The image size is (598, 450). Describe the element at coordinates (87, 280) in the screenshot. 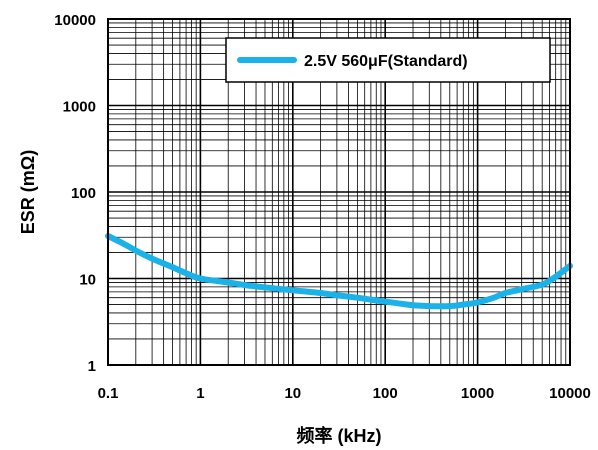

I see `y-tick-label: 10` at that location.